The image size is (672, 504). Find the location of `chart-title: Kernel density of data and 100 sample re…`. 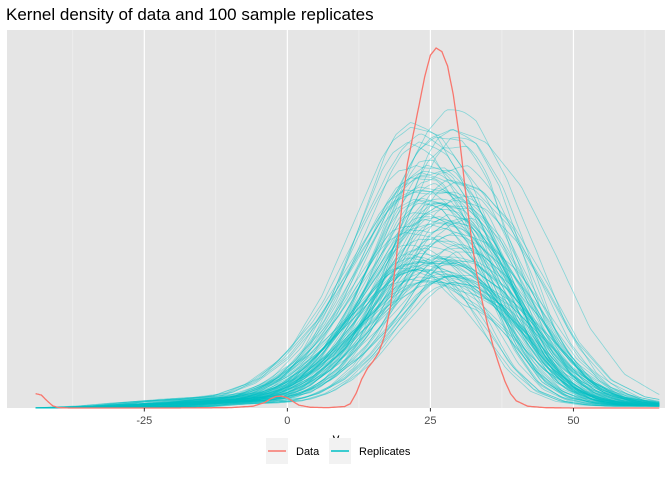

chart-title: Kernel density of data and 100 sample re… is located at coordinates (190, 14).